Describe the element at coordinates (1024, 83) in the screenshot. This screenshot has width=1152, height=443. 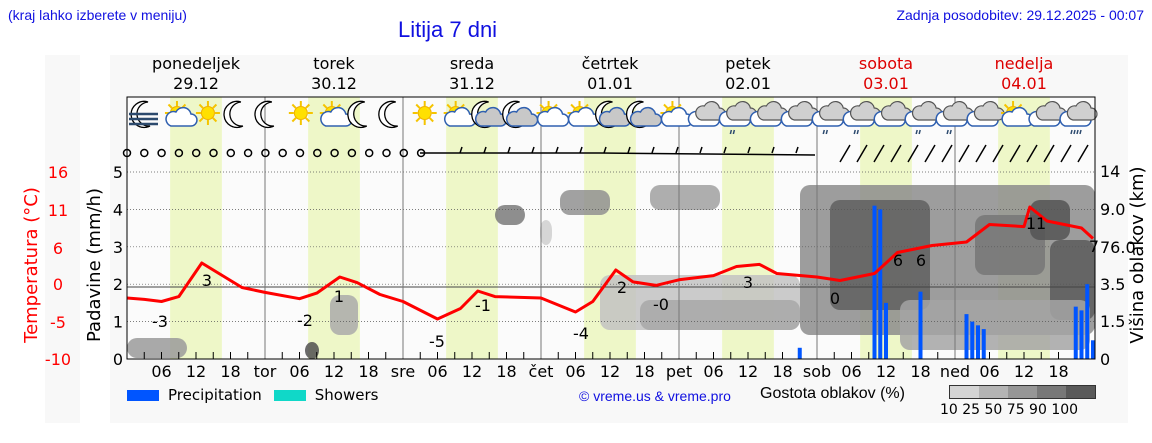
I see `day-date: 04.01` at that location.